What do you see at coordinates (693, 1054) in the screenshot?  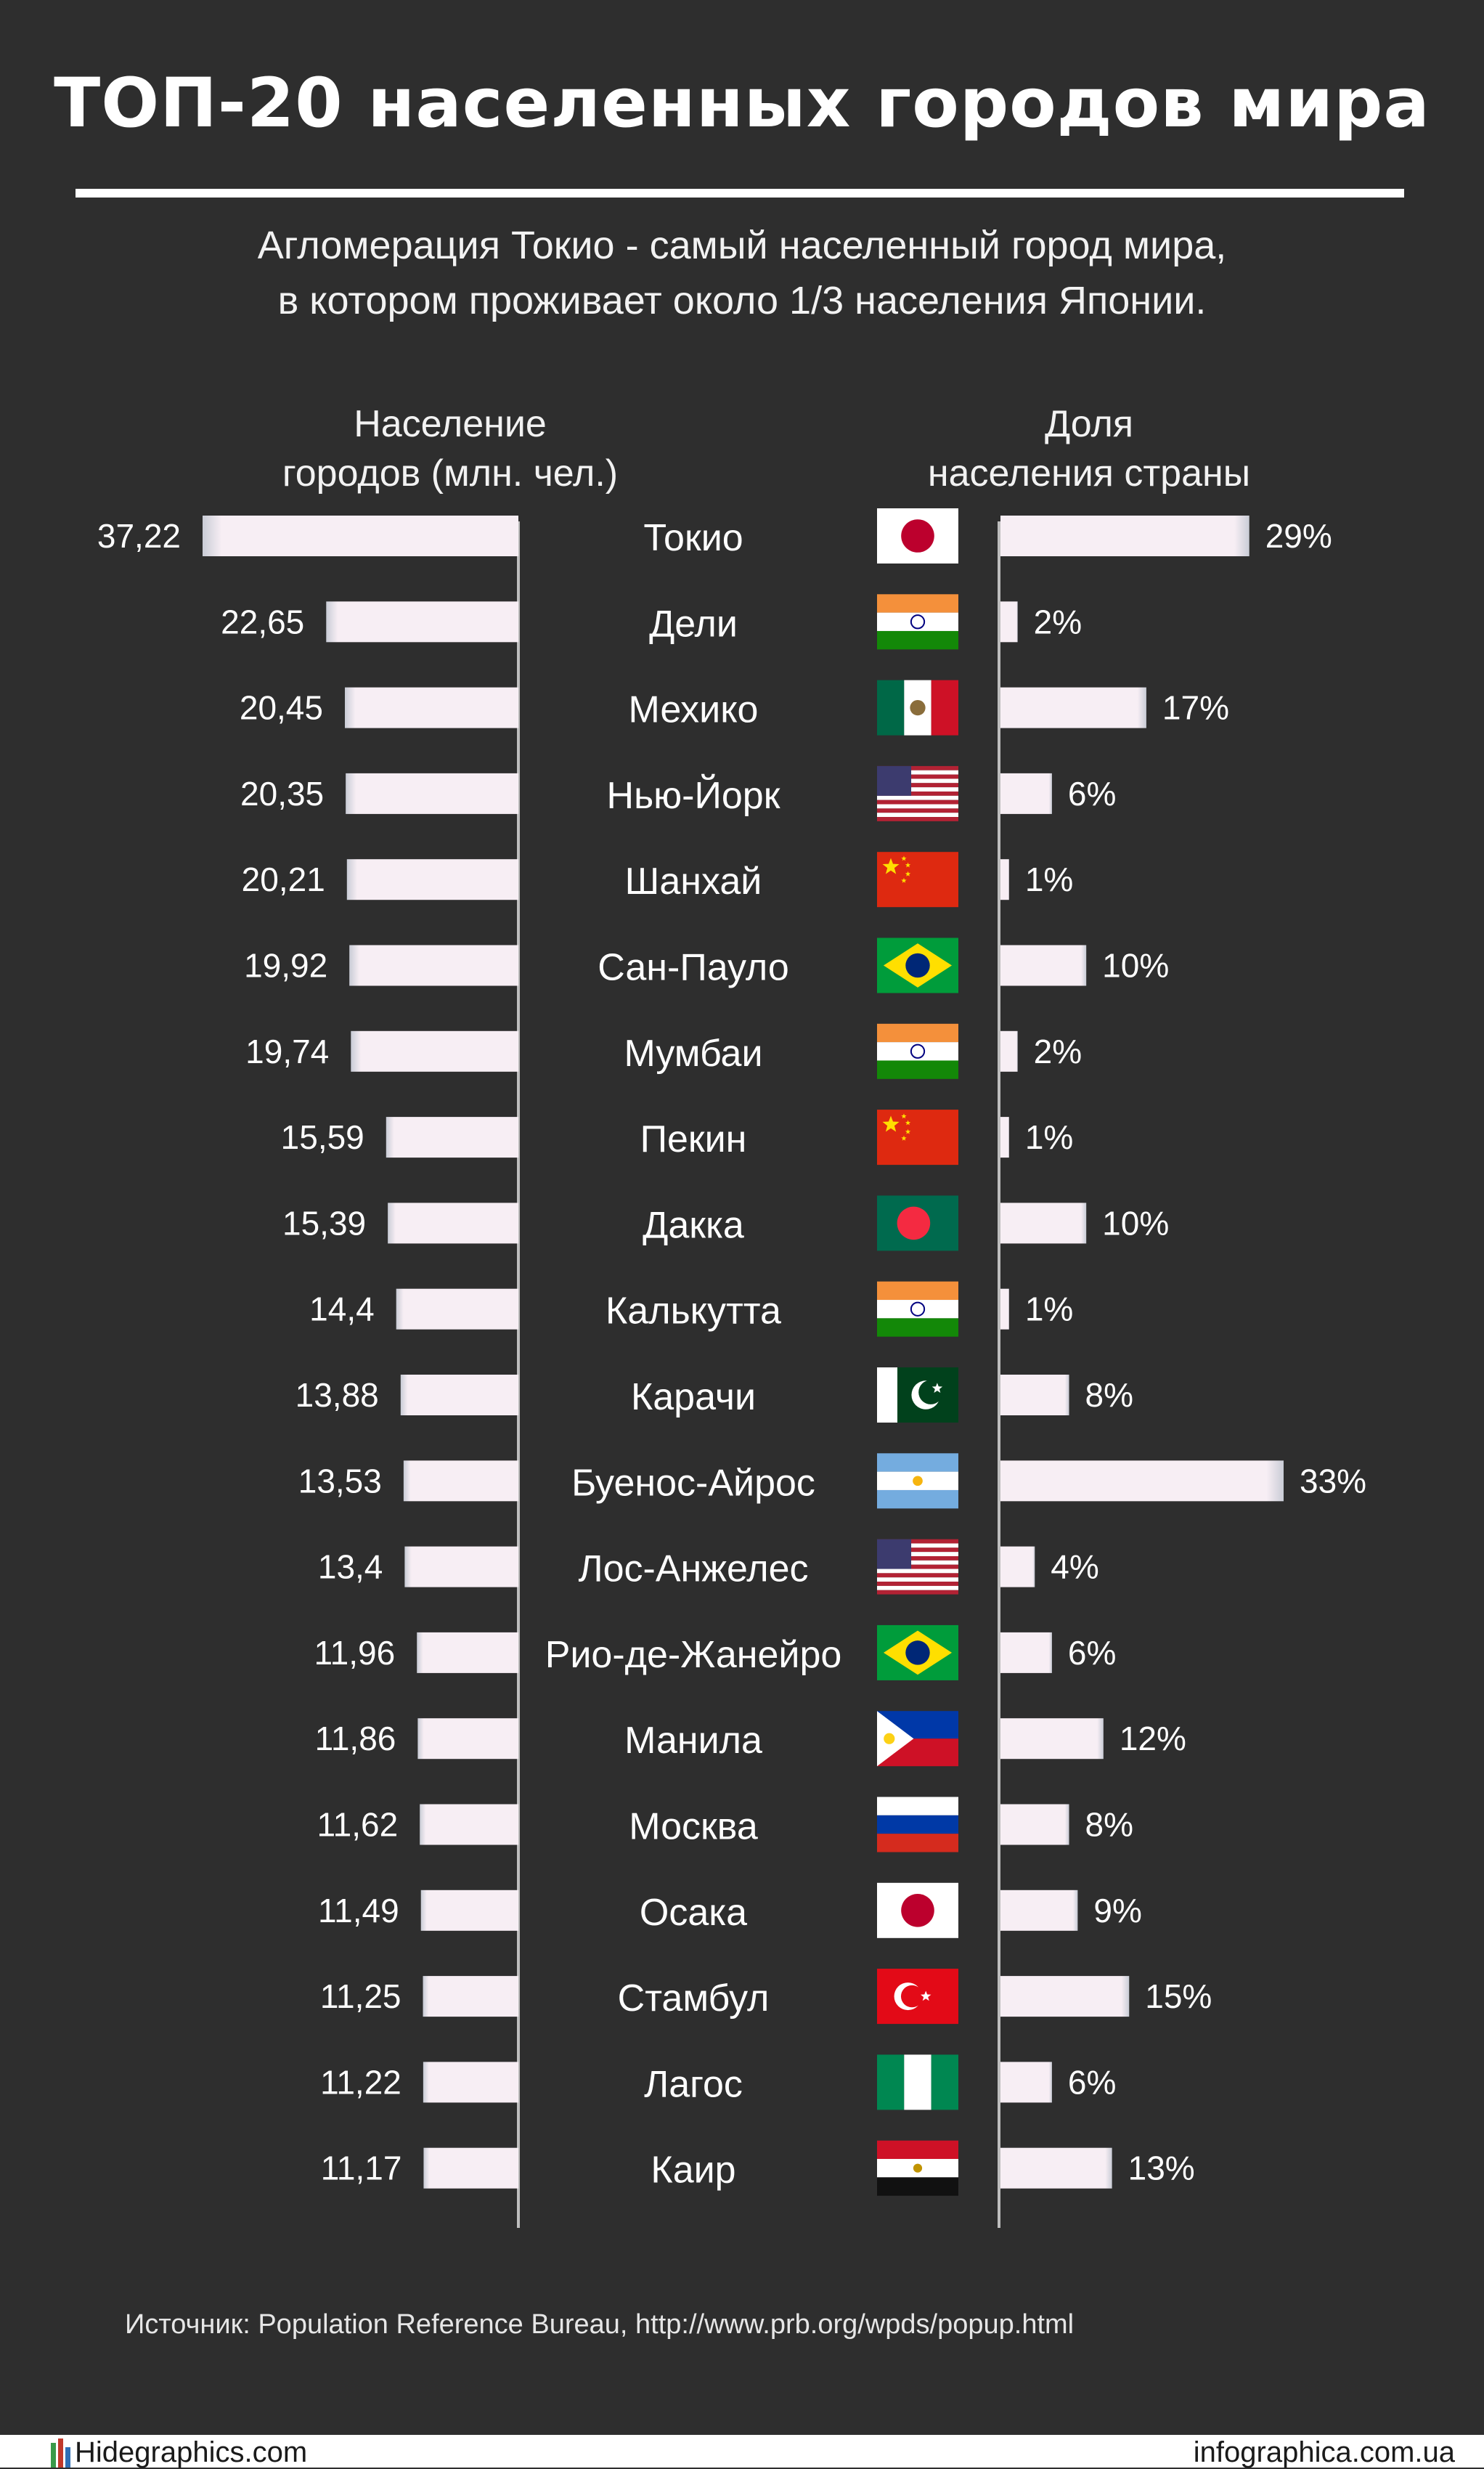 I see `city-name: Мумбаи` at bounding box center [693, 1054].